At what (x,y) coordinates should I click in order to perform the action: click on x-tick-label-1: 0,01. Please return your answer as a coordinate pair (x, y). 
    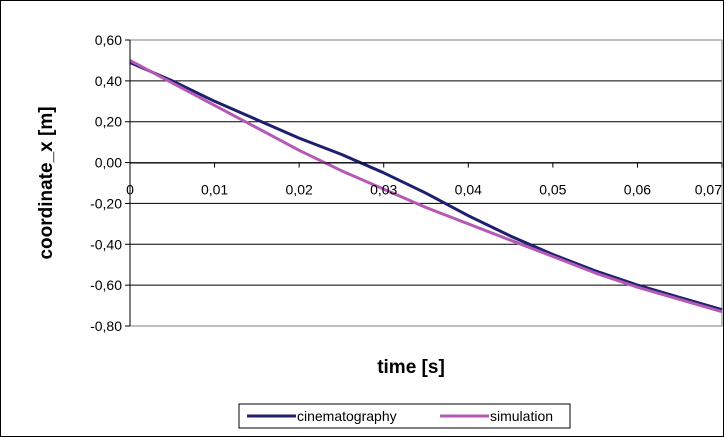
    Looking at the image, I should click on (214, 190).